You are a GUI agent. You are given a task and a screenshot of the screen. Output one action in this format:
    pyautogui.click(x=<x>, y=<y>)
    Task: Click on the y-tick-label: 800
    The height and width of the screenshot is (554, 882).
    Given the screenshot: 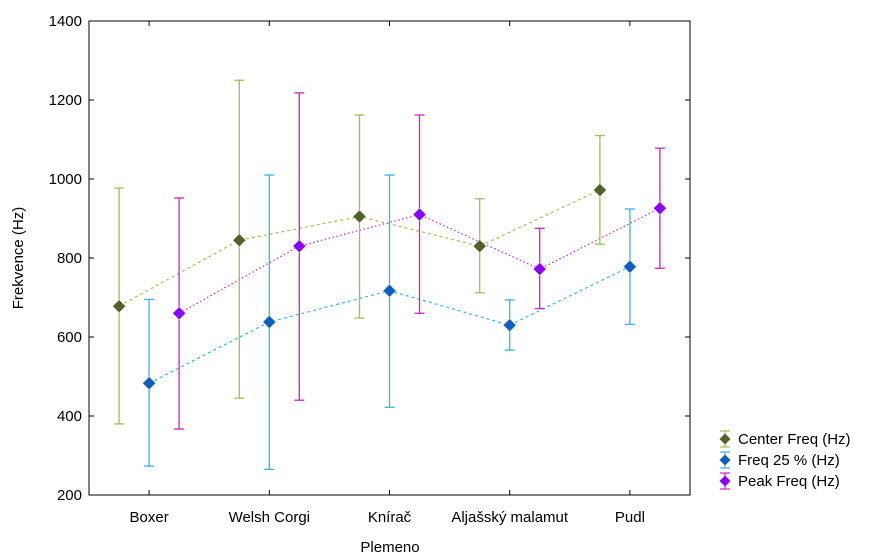 What is the action you would take?
    pyautogui.click(x=69, y=258)
    